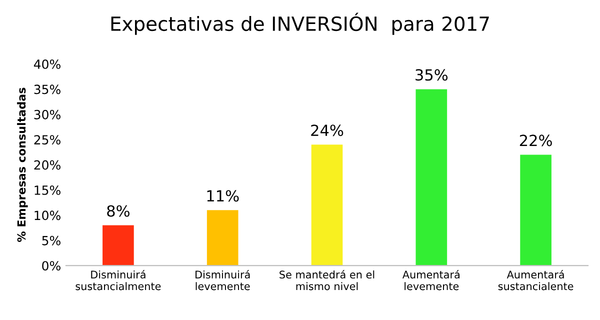 The width and height of the screenshot is (600, 320). What do you see at coordinates (223, 280) in the screenshot?
I see `x-tick-label: Disminuirá levemente` at bounding box center [223, 280].